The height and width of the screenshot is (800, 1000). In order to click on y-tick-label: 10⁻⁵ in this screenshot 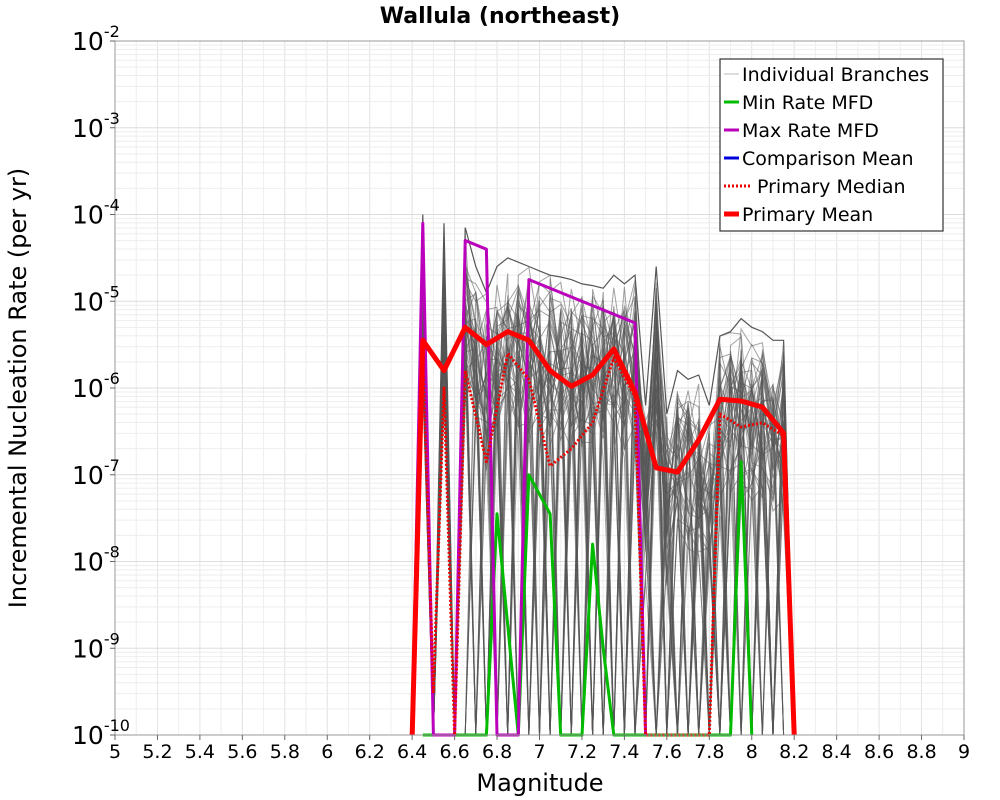, I will do `click(96, 299)`.